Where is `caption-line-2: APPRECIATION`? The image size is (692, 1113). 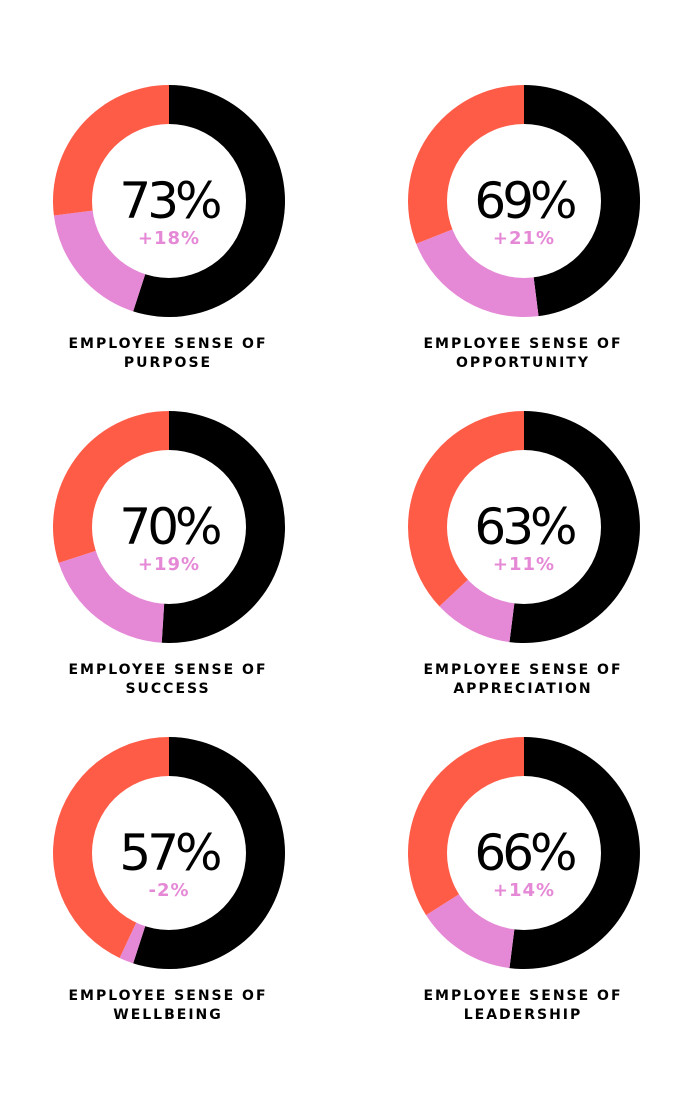 caption-line-2: APPRECIATION is located at coordinates (523, 689).